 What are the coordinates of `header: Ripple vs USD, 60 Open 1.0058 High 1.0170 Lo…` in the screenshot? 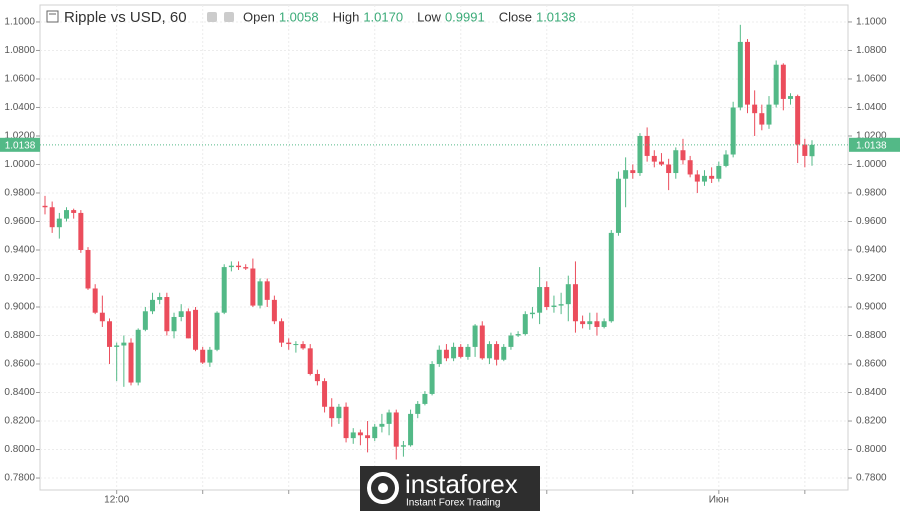 It's located at (311, 17).